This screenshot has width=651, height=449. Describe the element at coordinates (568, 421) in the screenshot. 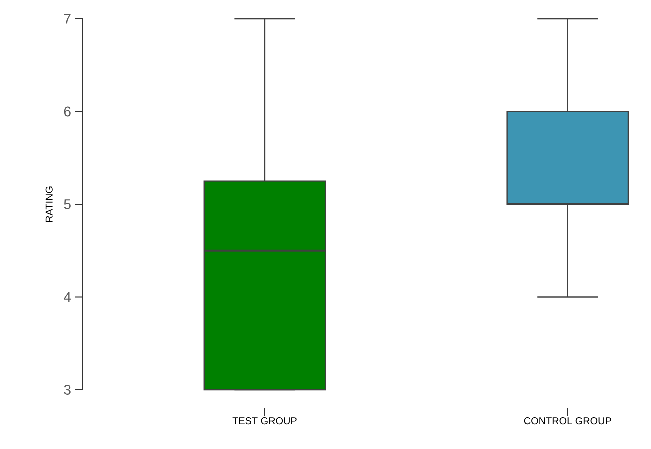

I see `x-tick-label: CONTROL GROUP` at that location.